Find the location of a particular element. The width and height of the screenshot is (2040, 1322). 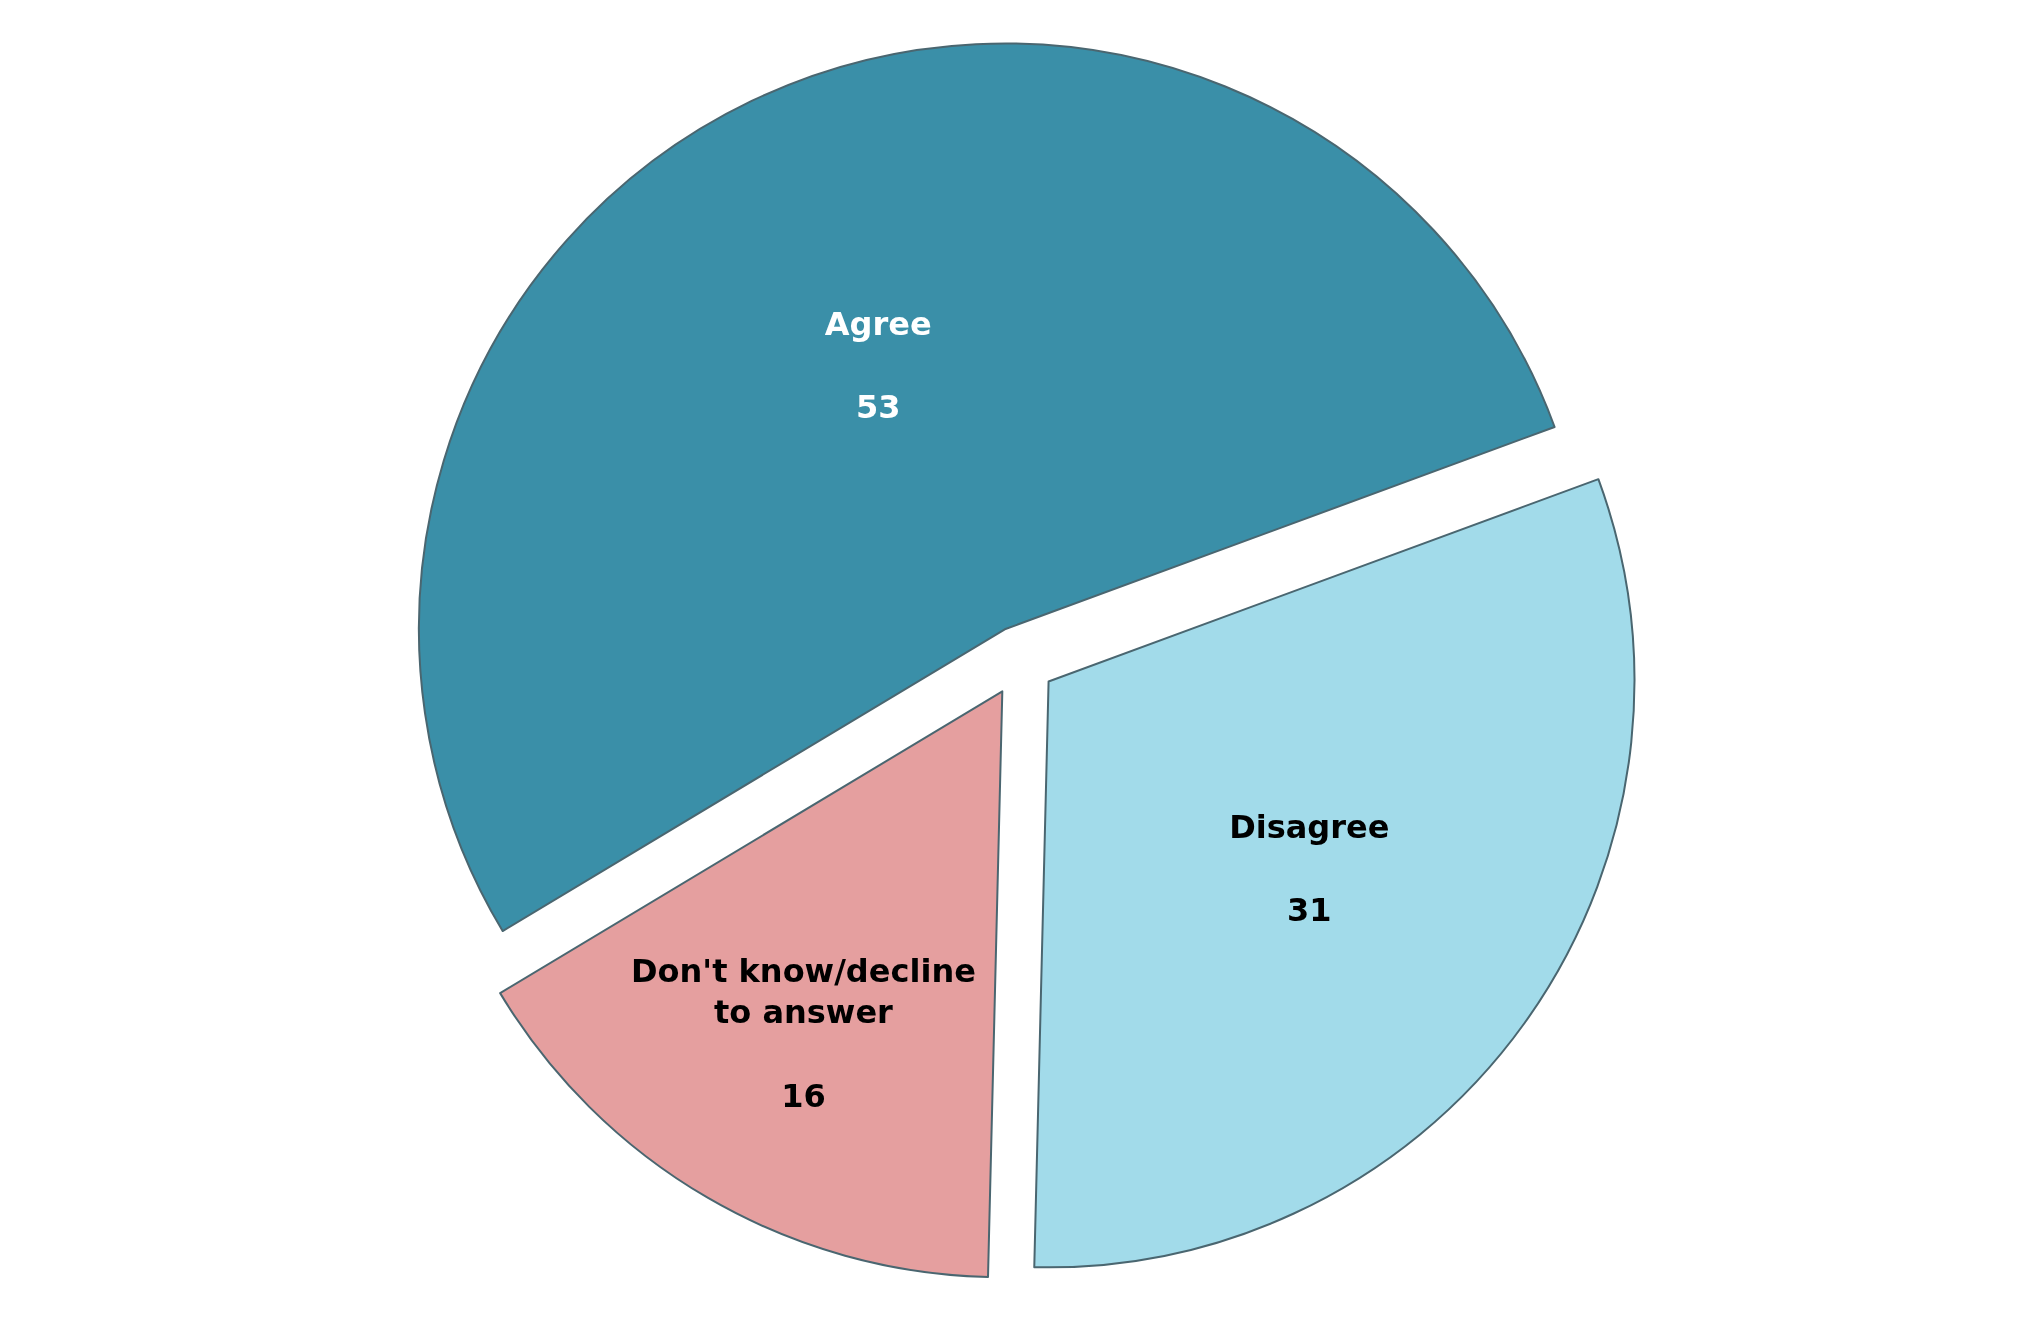

data-label: 53 is located at coordinates (878, 406).